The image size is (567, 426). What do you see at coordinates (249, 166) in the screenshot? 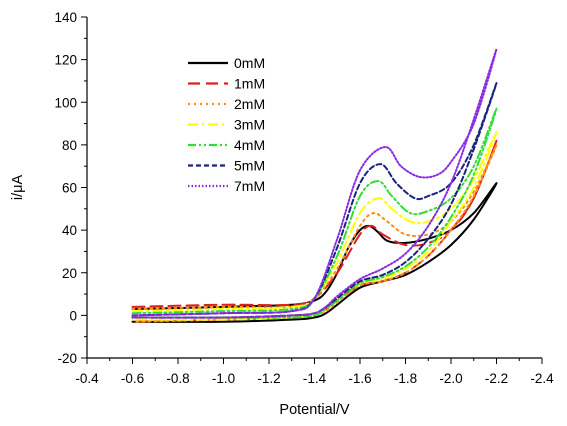
I see `legend-label-5mm: 5mM` at bounding box center [249, 166].